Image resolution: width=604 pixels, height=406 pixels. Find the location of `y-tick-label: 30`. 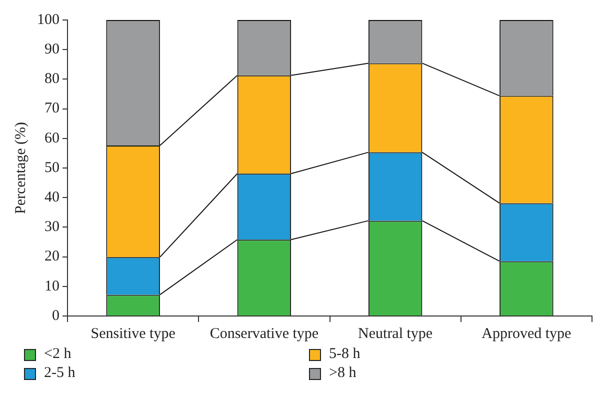

y-tick-label: 30 is located at coordinates (52, 227).